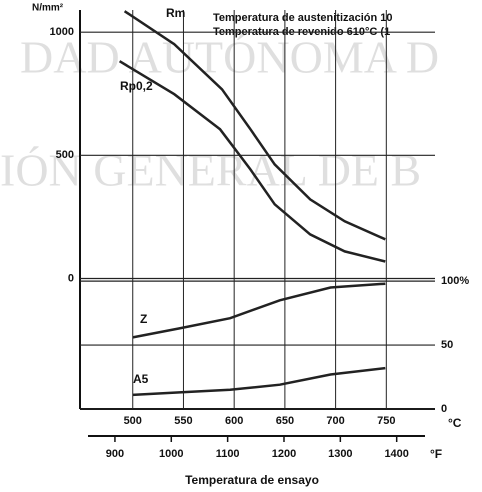 The width and height of the screenshot is (482, 492). Describe the element at coordinates (115, 454) in the screenshot. I see `x2-tick-label: 900` at that location.